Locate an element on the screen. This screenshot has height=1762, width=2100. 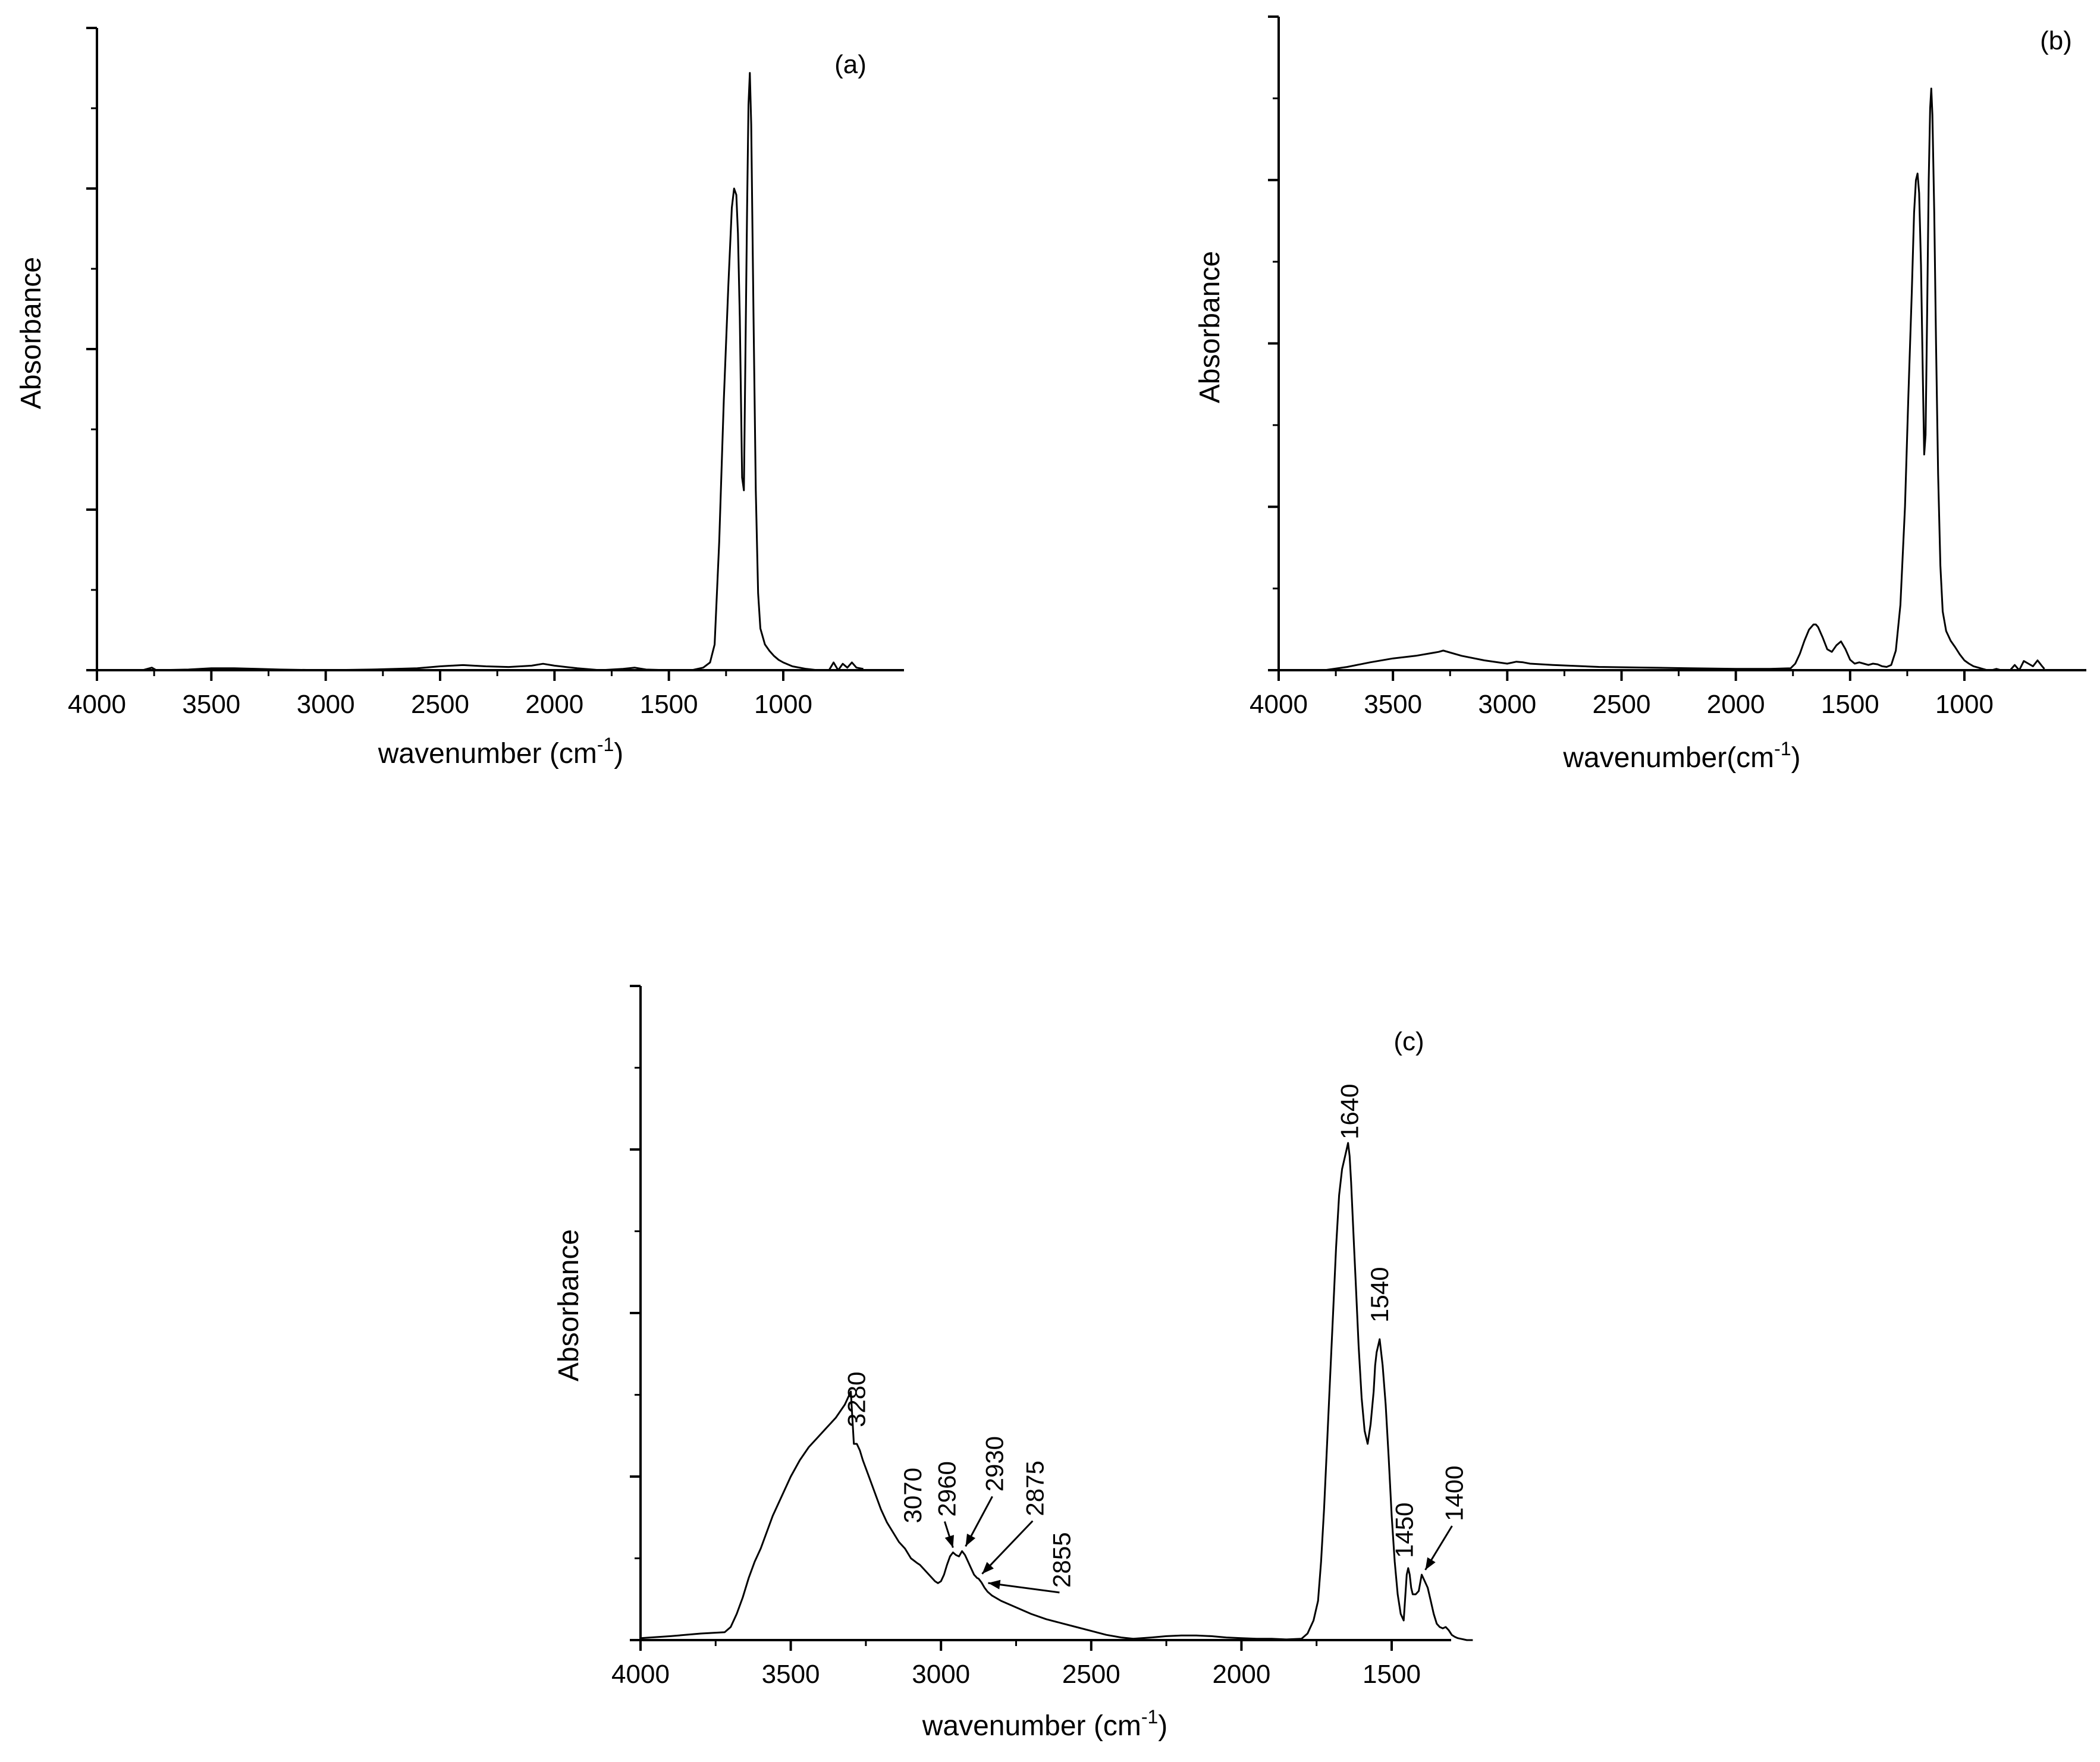
peak-label-1640: 1640 is located at coordinates (1349, 1111).